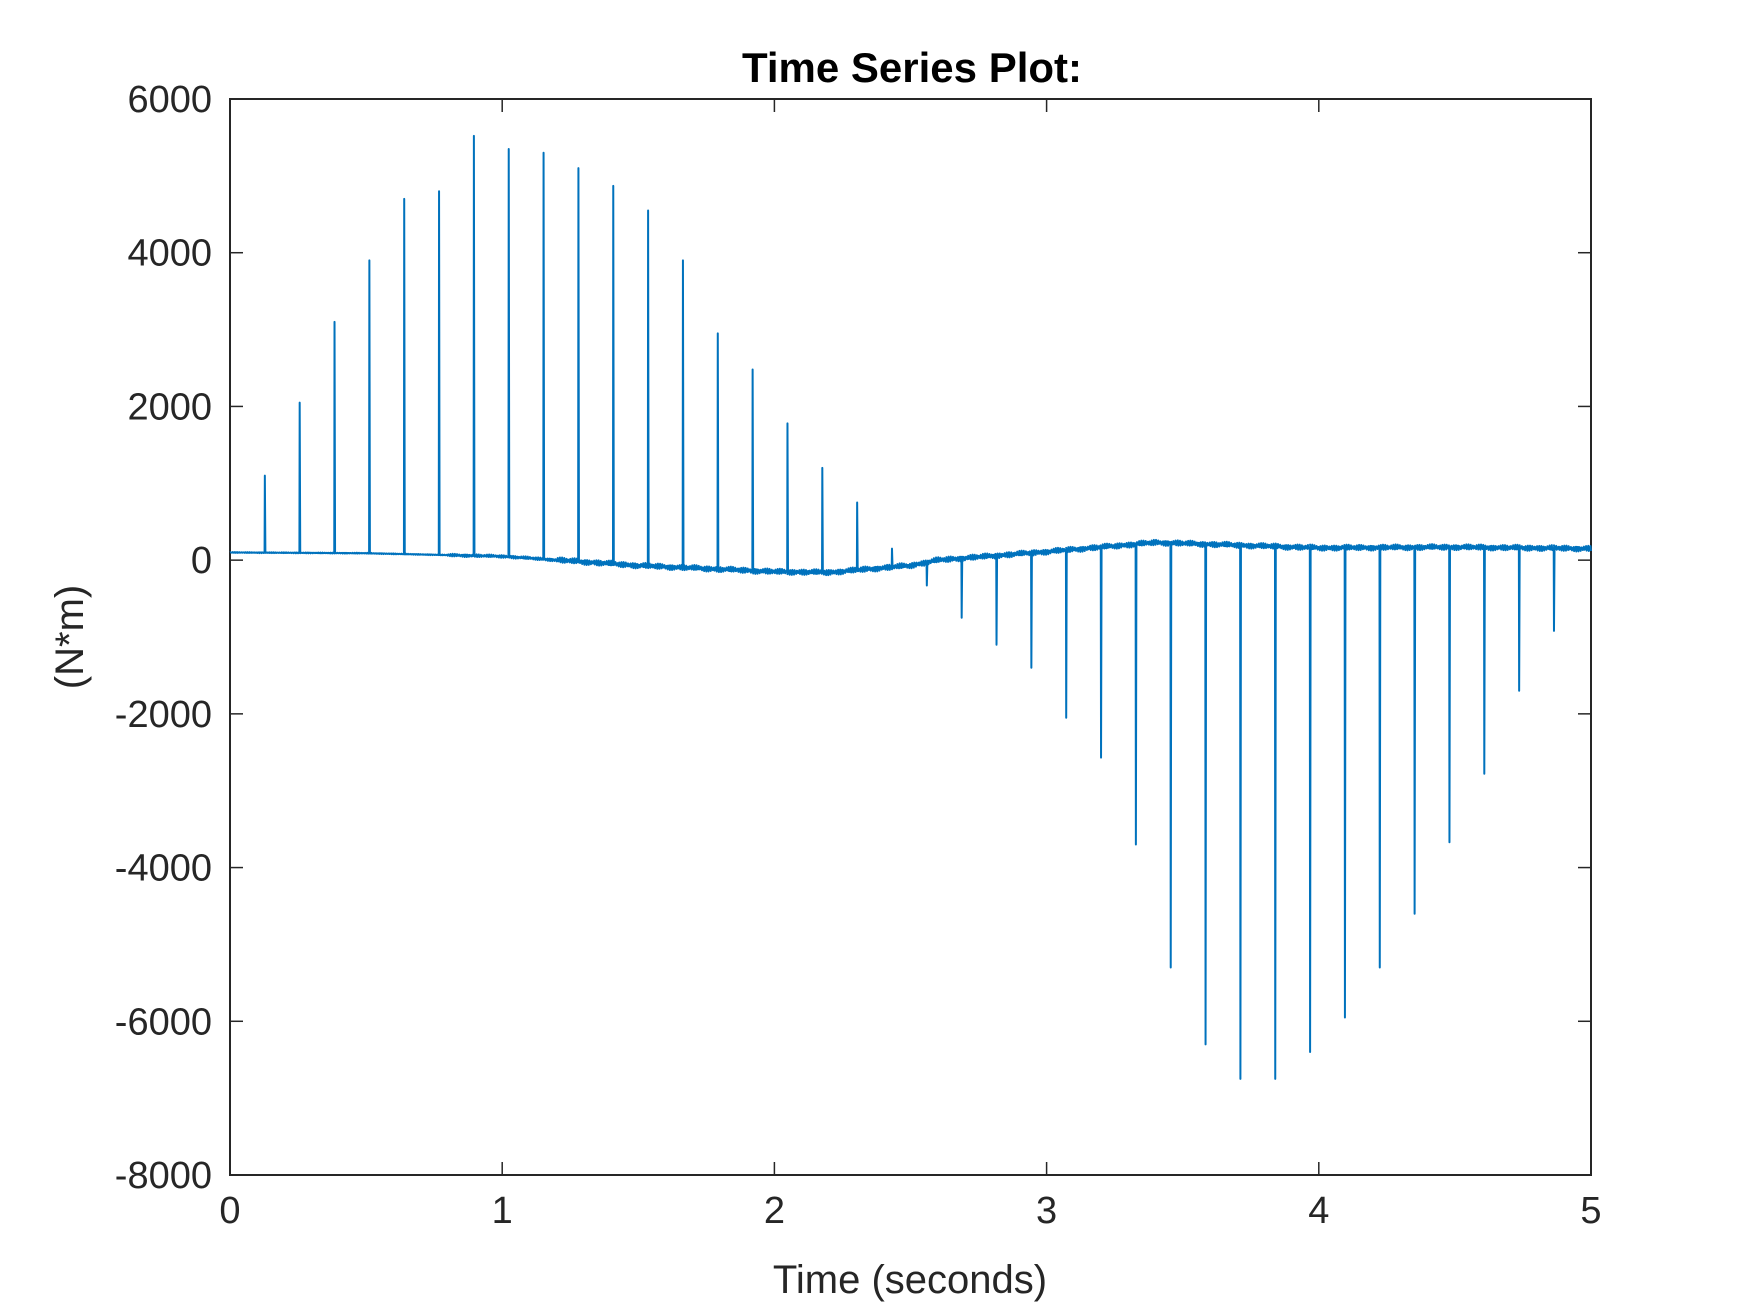 The image size is (1750, 1313). I want to click on x-tick-labels: 0 1 2 3 4 5, so click(910, 1211).